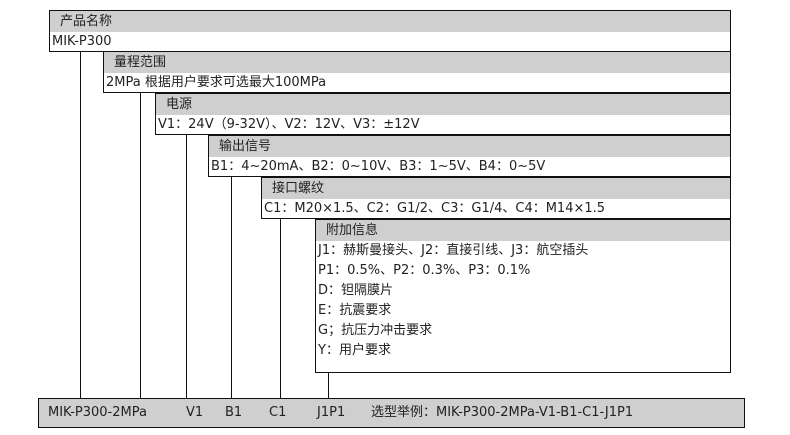 This screenshot has height=435, width=790. What do you see at coordinates (356, 290) in the screenshot?
I see `option-line: D：钽隔膜片` at bounding box center [356, 290].